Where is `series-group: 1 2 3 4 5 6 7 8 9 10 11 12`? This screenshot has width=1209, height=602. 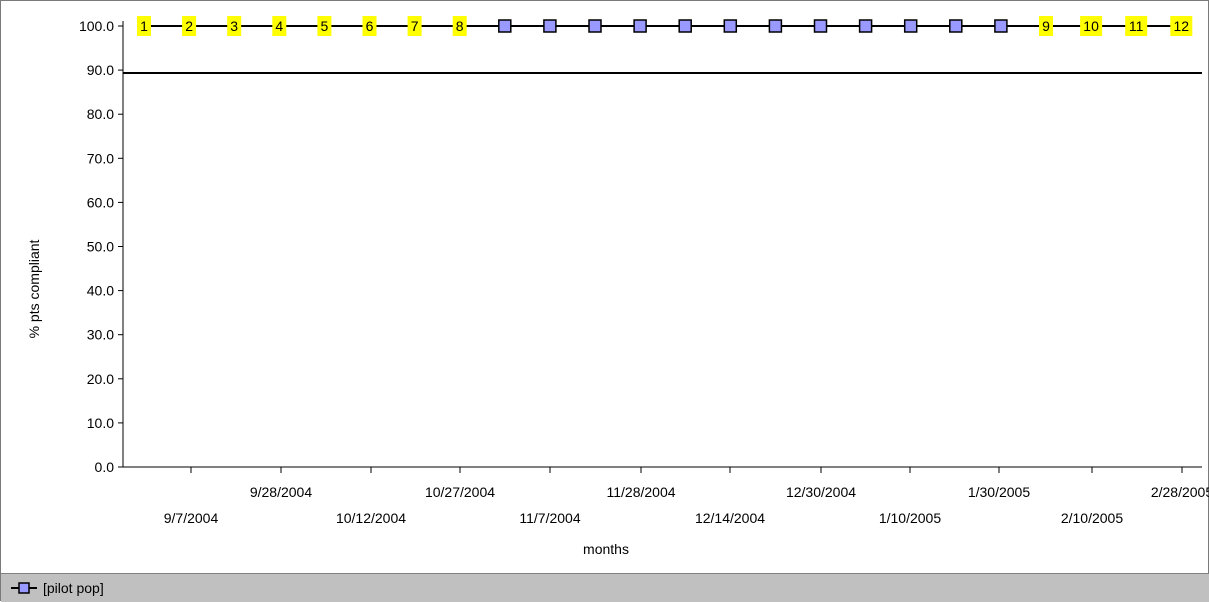
series-group: 1 2 3 4 5 6 7 8 9 10 11 12 is located at coordinates (665, 26).